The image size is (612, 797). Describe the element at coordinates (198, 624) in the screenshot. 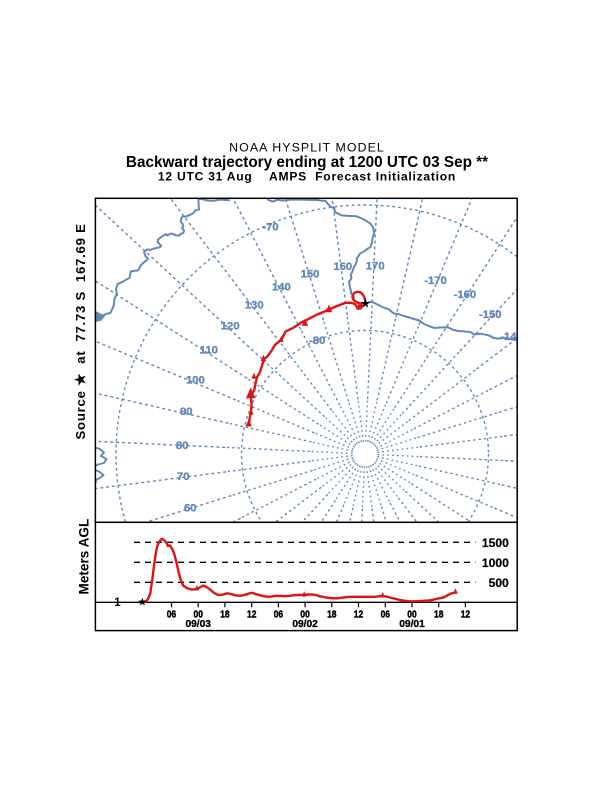

I see `svg-text: 09/03` at that location.